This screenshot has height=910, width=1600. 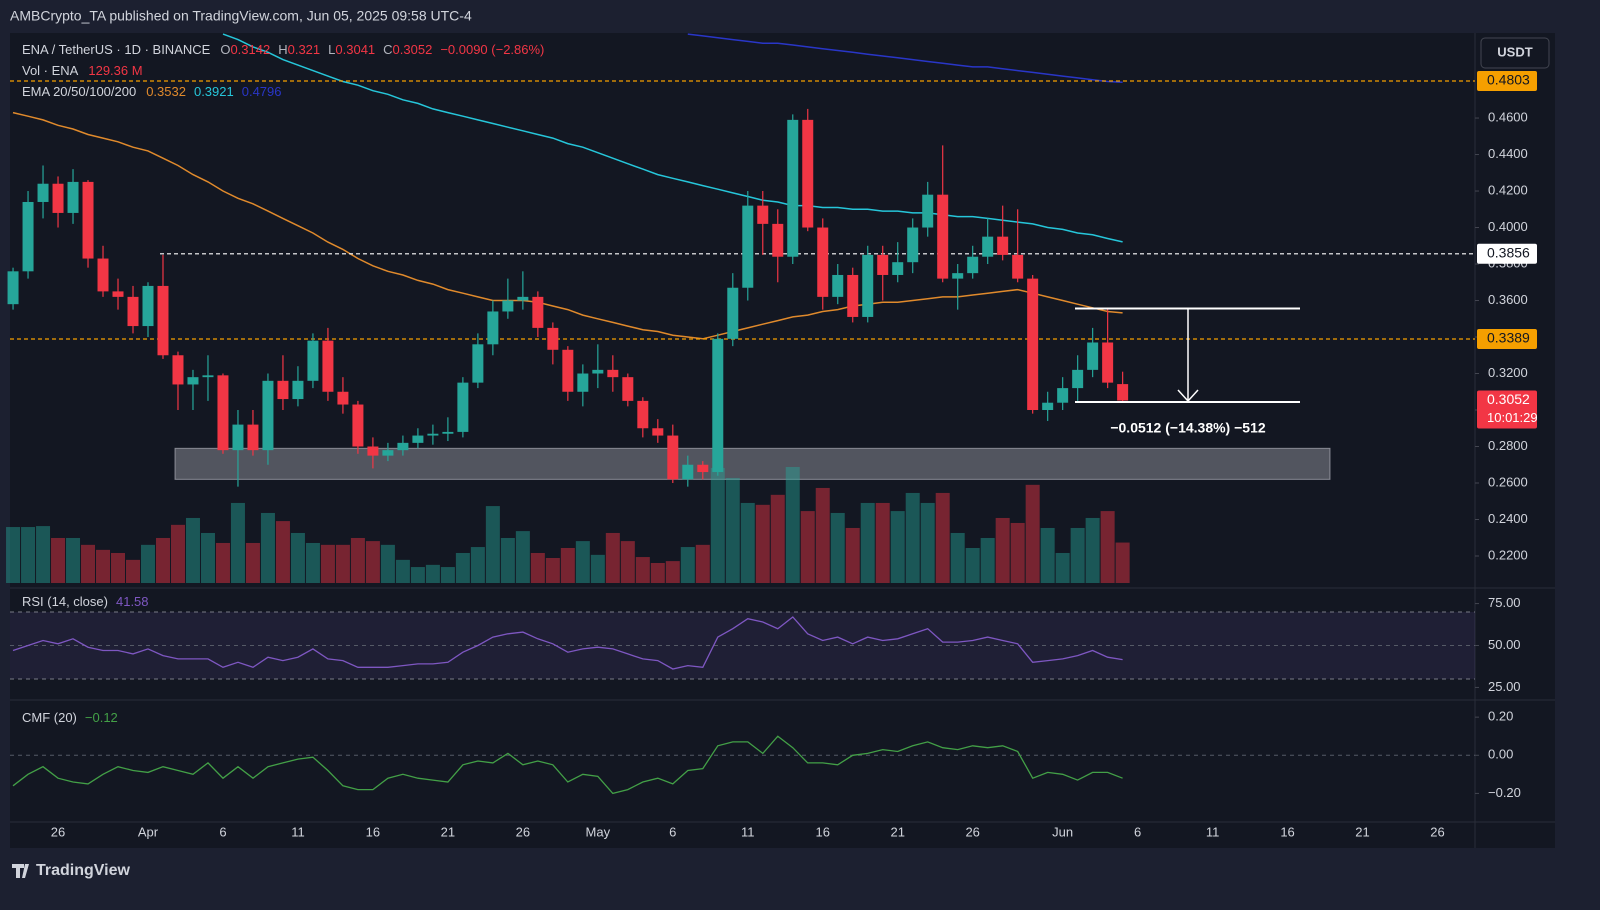 I want to click on currency-button, so click(x=1515, y=53).